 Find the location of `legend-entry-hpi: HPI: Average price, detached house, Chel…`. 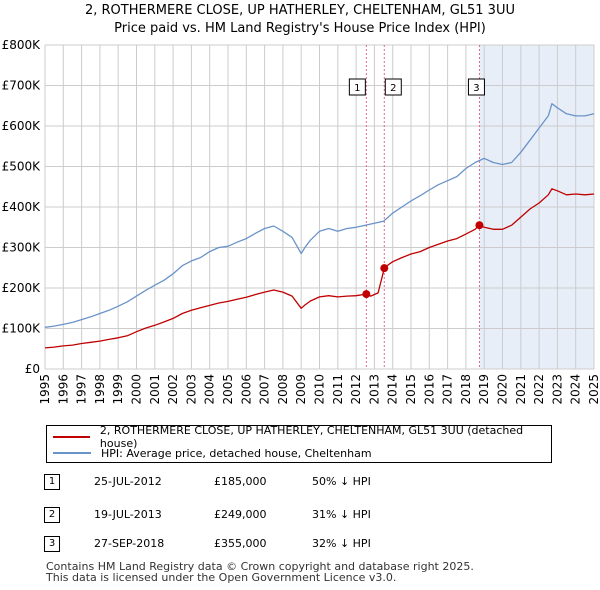

legend-entry-hpi: HPI: Average price, detached house, Chel… is located at coordinates (212, 453).